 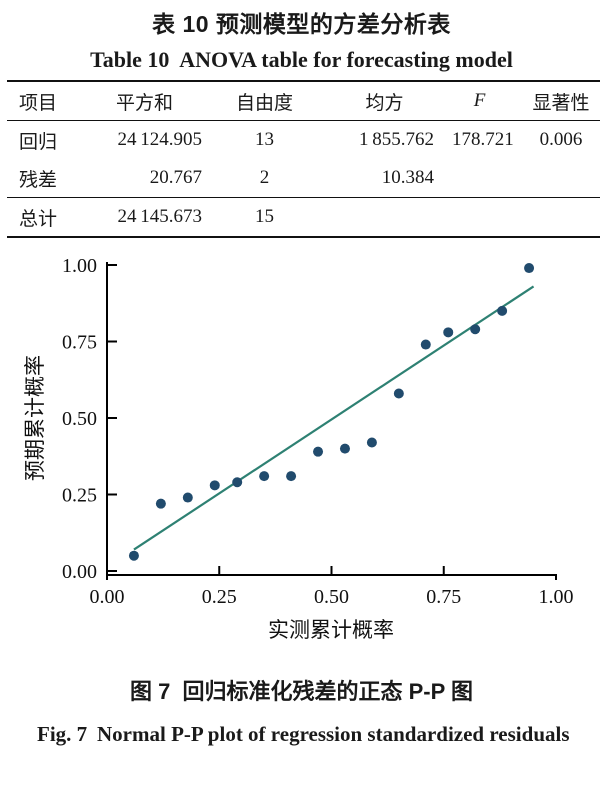 I want to click on table-row-regression: 回归 24 124.905 13 1 855.762 178.721 0.006, so click(x=303, y=140).